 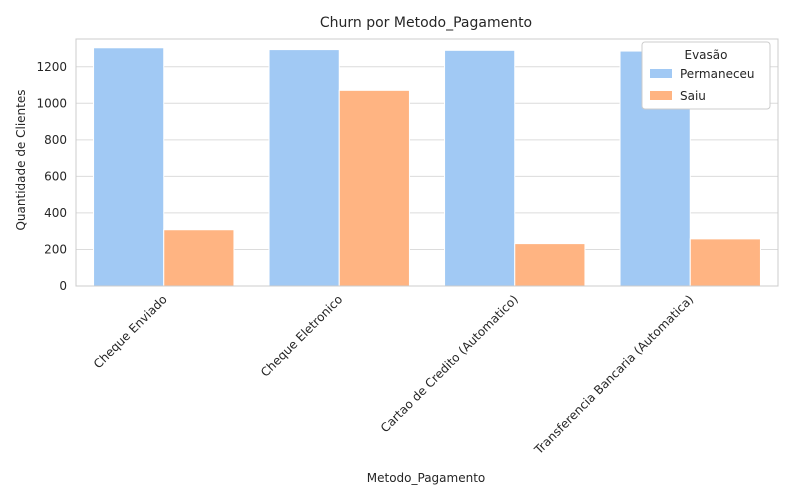 I want to click on y-tick-label: 1000, so click(x=51, y=103).